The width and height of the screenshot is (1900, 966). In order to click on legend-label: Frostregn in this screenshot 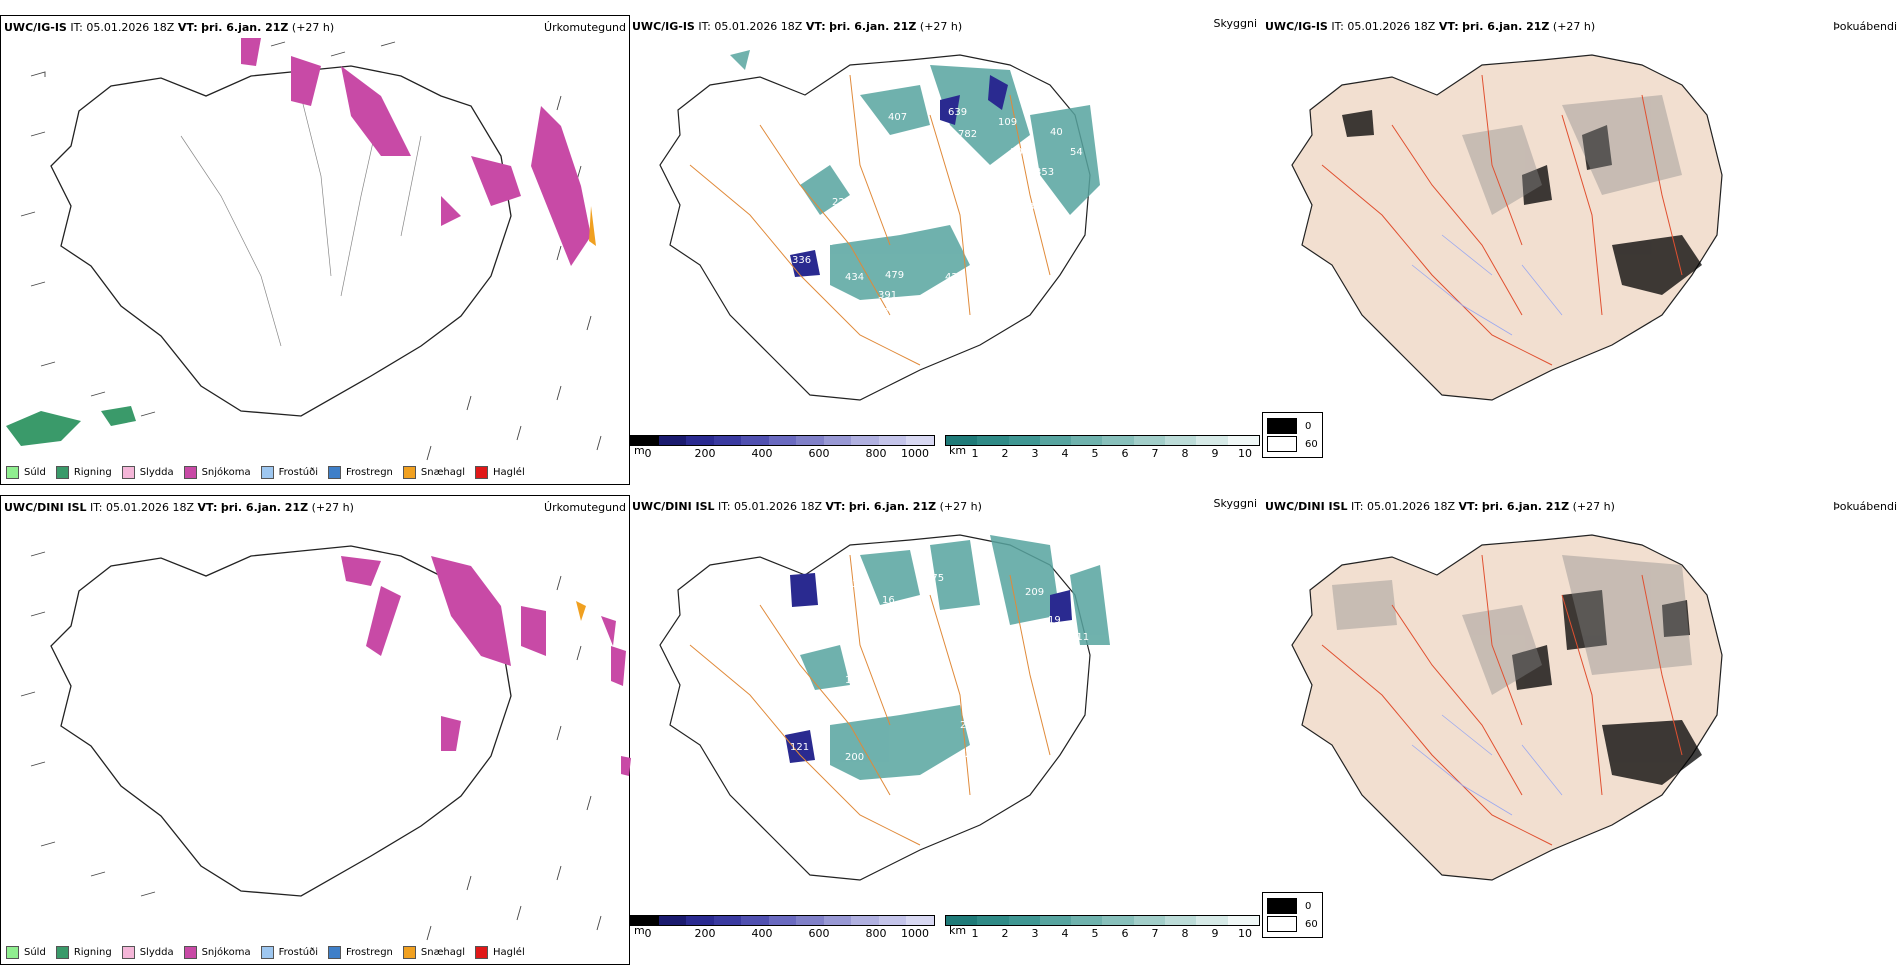, I will do `click(369, 952)`.